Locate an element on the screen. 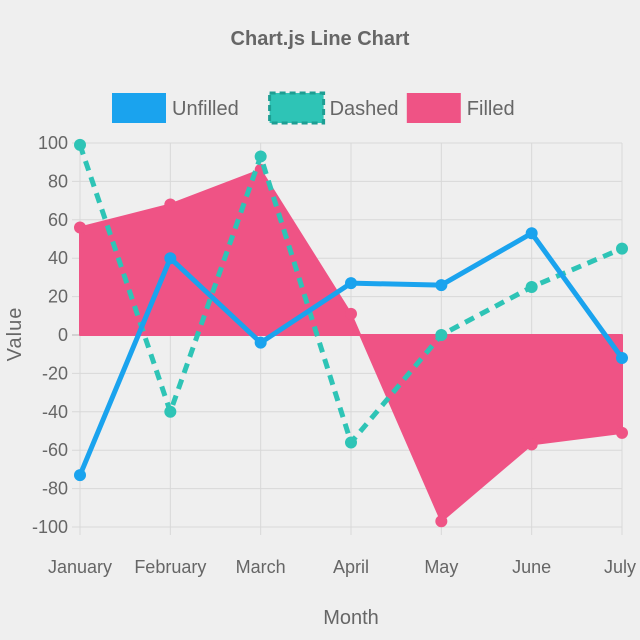 The width and height of the screenshot is (640, 640). y-tick-label: 0 is located at coordinates (63, 335).